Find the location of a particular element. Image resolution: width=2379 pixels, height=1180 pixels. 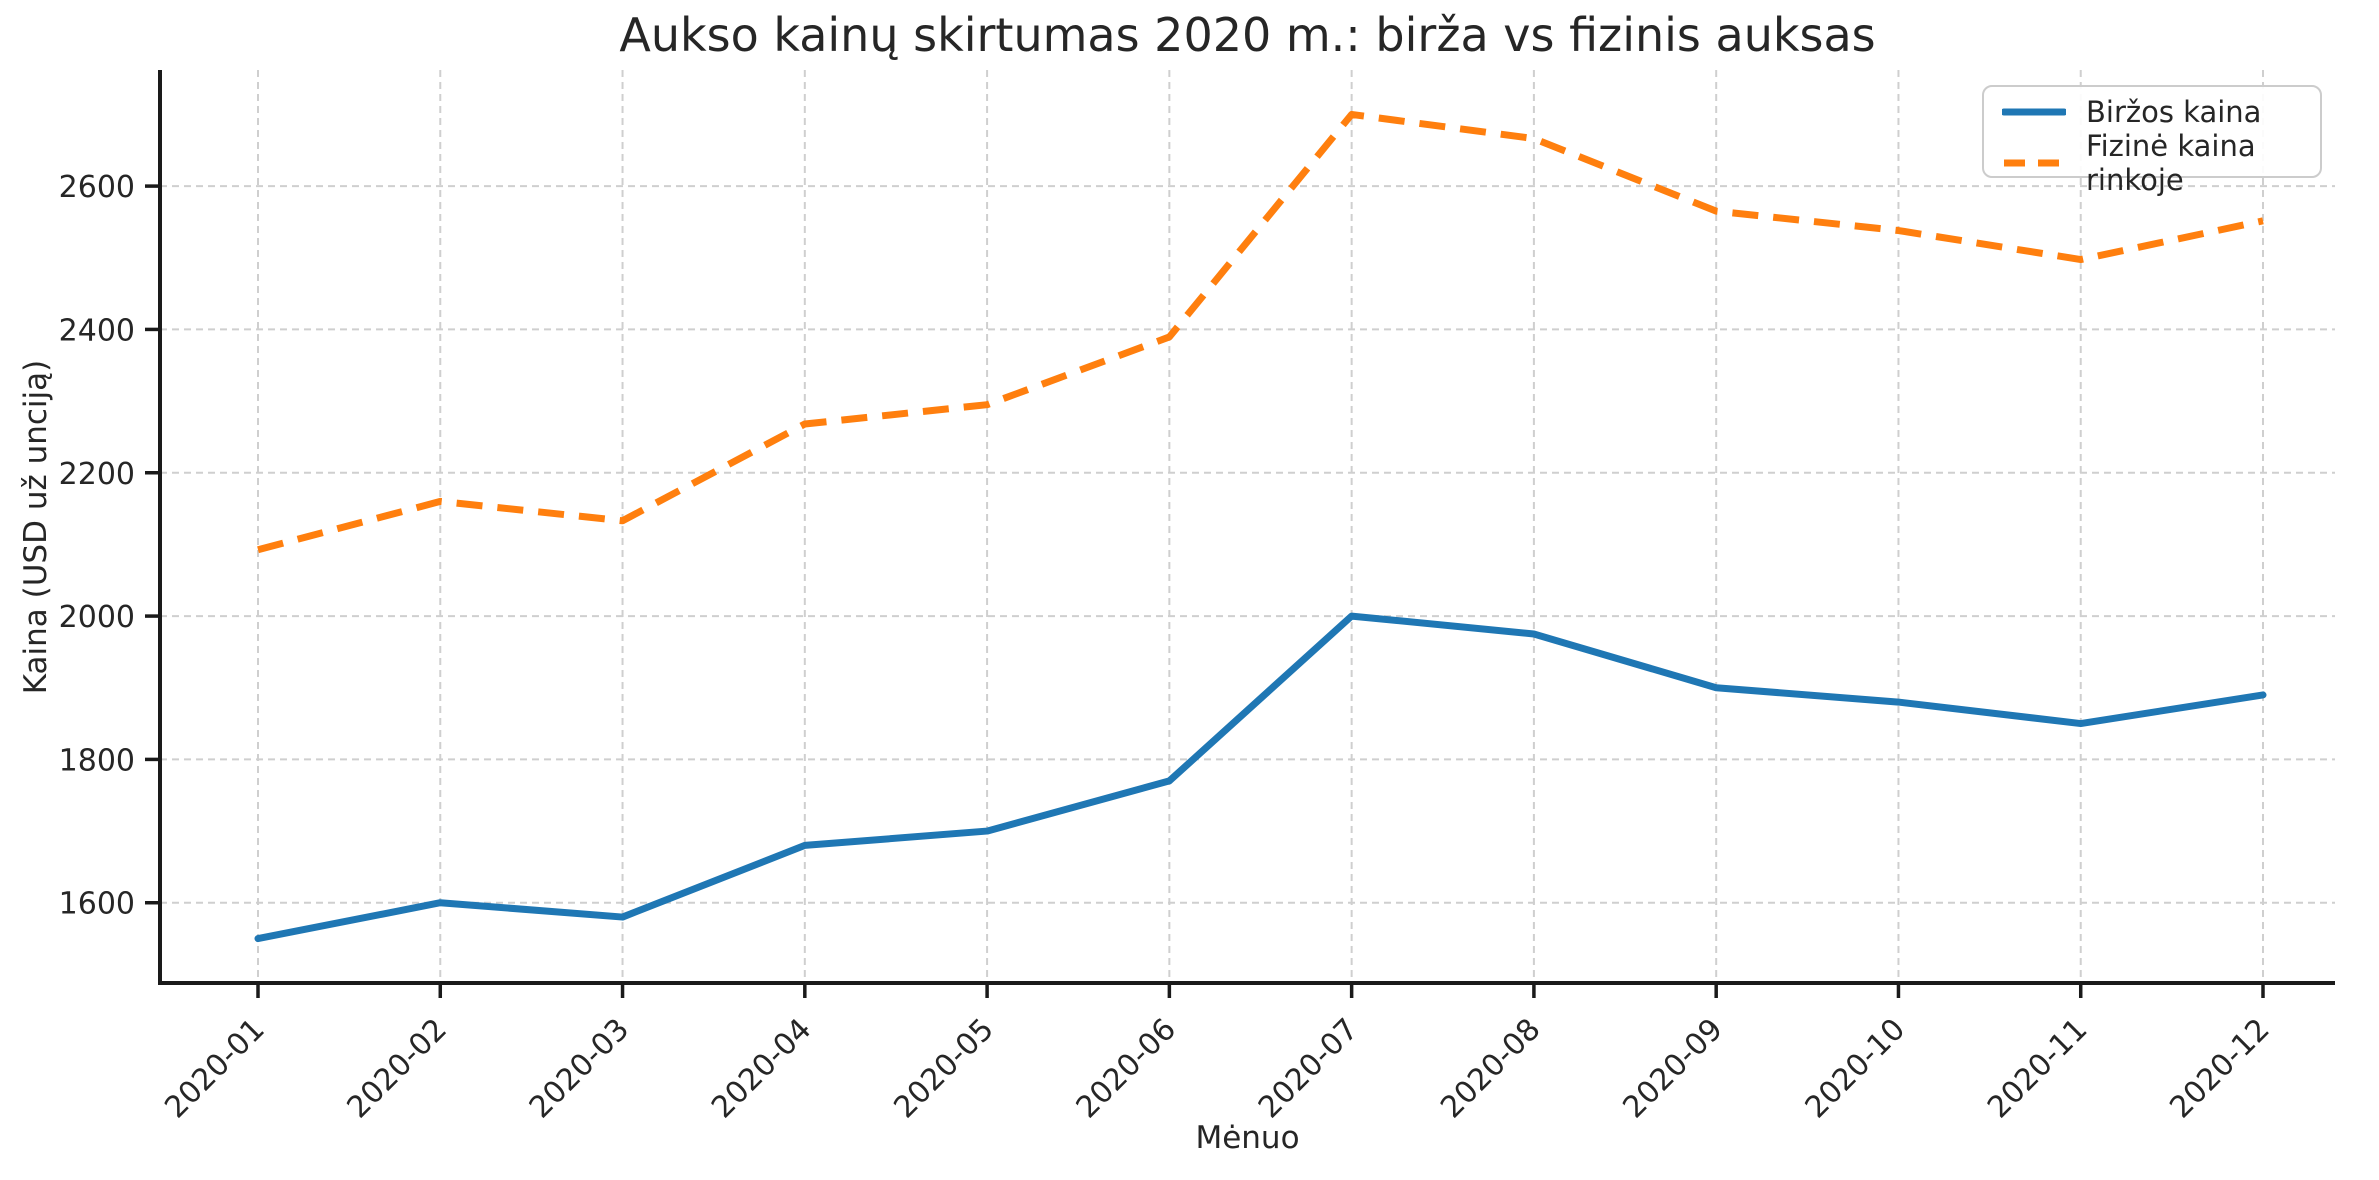

legend-item-physical-price: Fizinė kaina rinkoje is located at coordinates (2152, 163).